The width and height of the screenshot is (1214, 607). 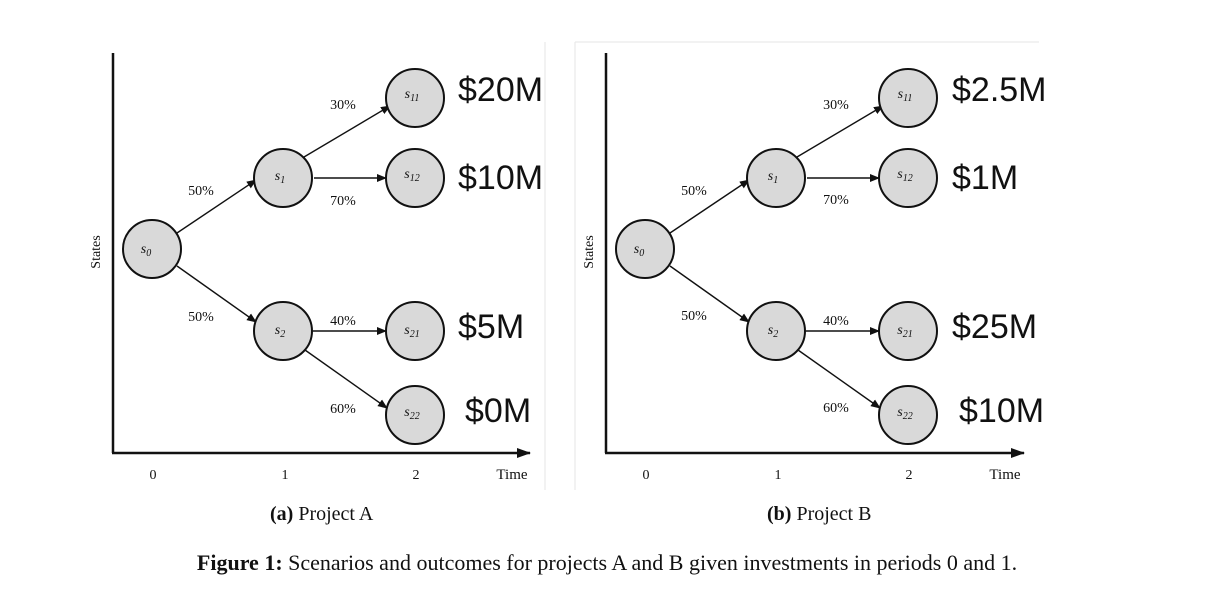 I want to click on panel-a-prob-s2-s22: 60%, so click(x=343, y=409).